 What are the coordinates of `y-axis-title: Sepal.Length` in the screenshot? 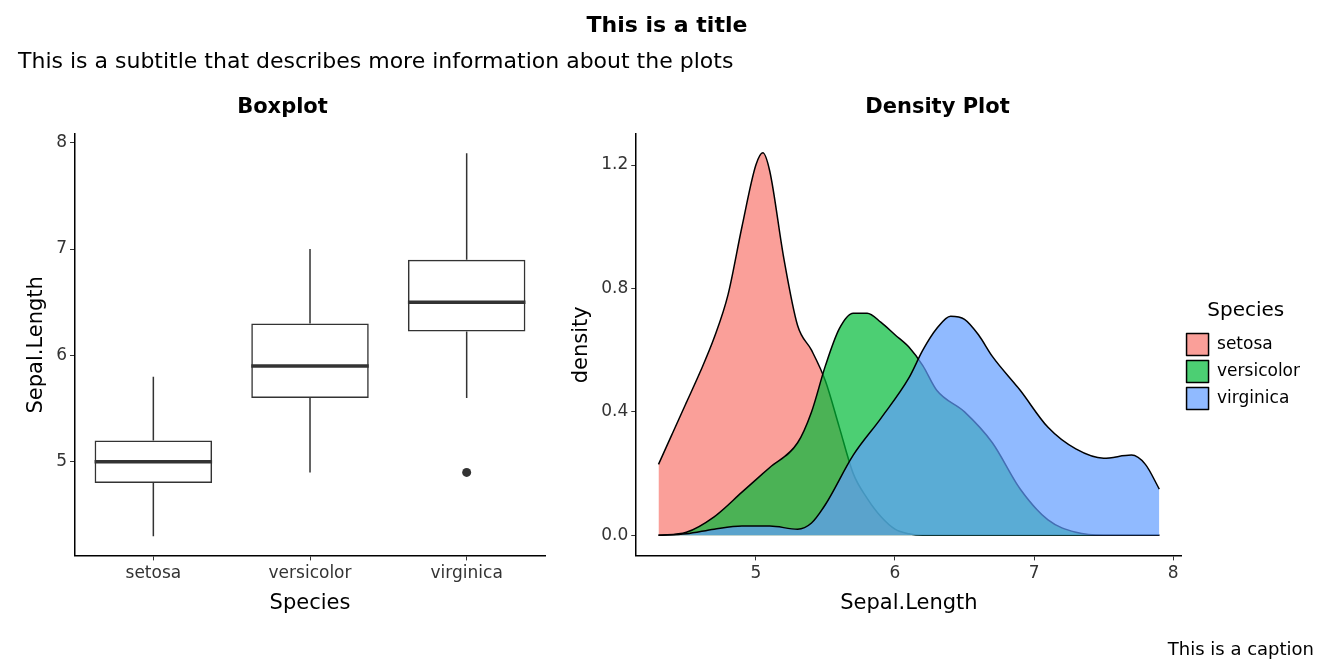 It's located at (35, 345).